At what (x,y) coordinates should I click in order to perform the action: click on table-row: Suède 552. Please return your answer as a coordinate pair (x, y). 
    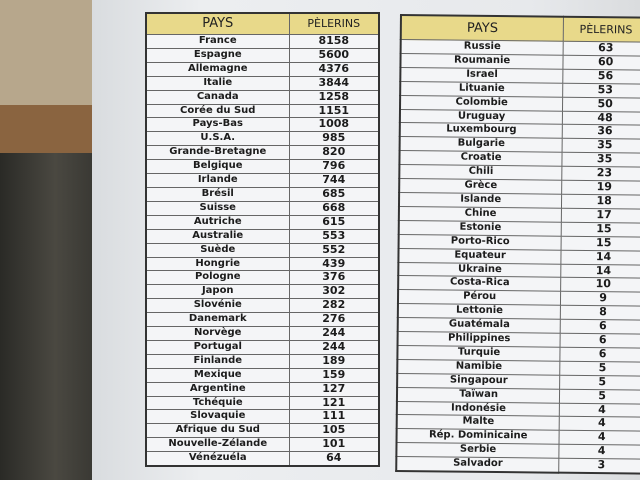
    Looking at the image, I should click on (262, 250).